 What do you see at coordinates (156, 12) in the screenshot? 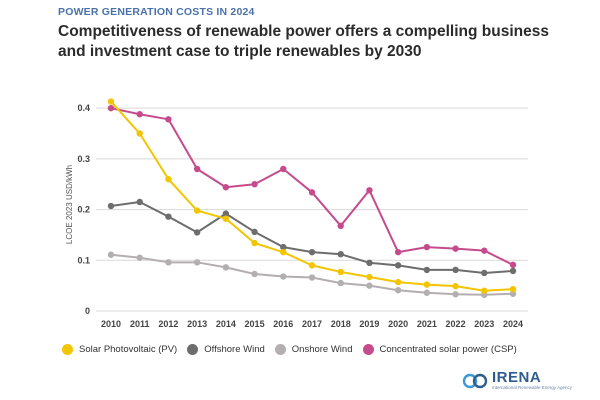
I see `chart-kicker: POWER GENERATION COSTS IN 2024` at bounding box center [156, 12].